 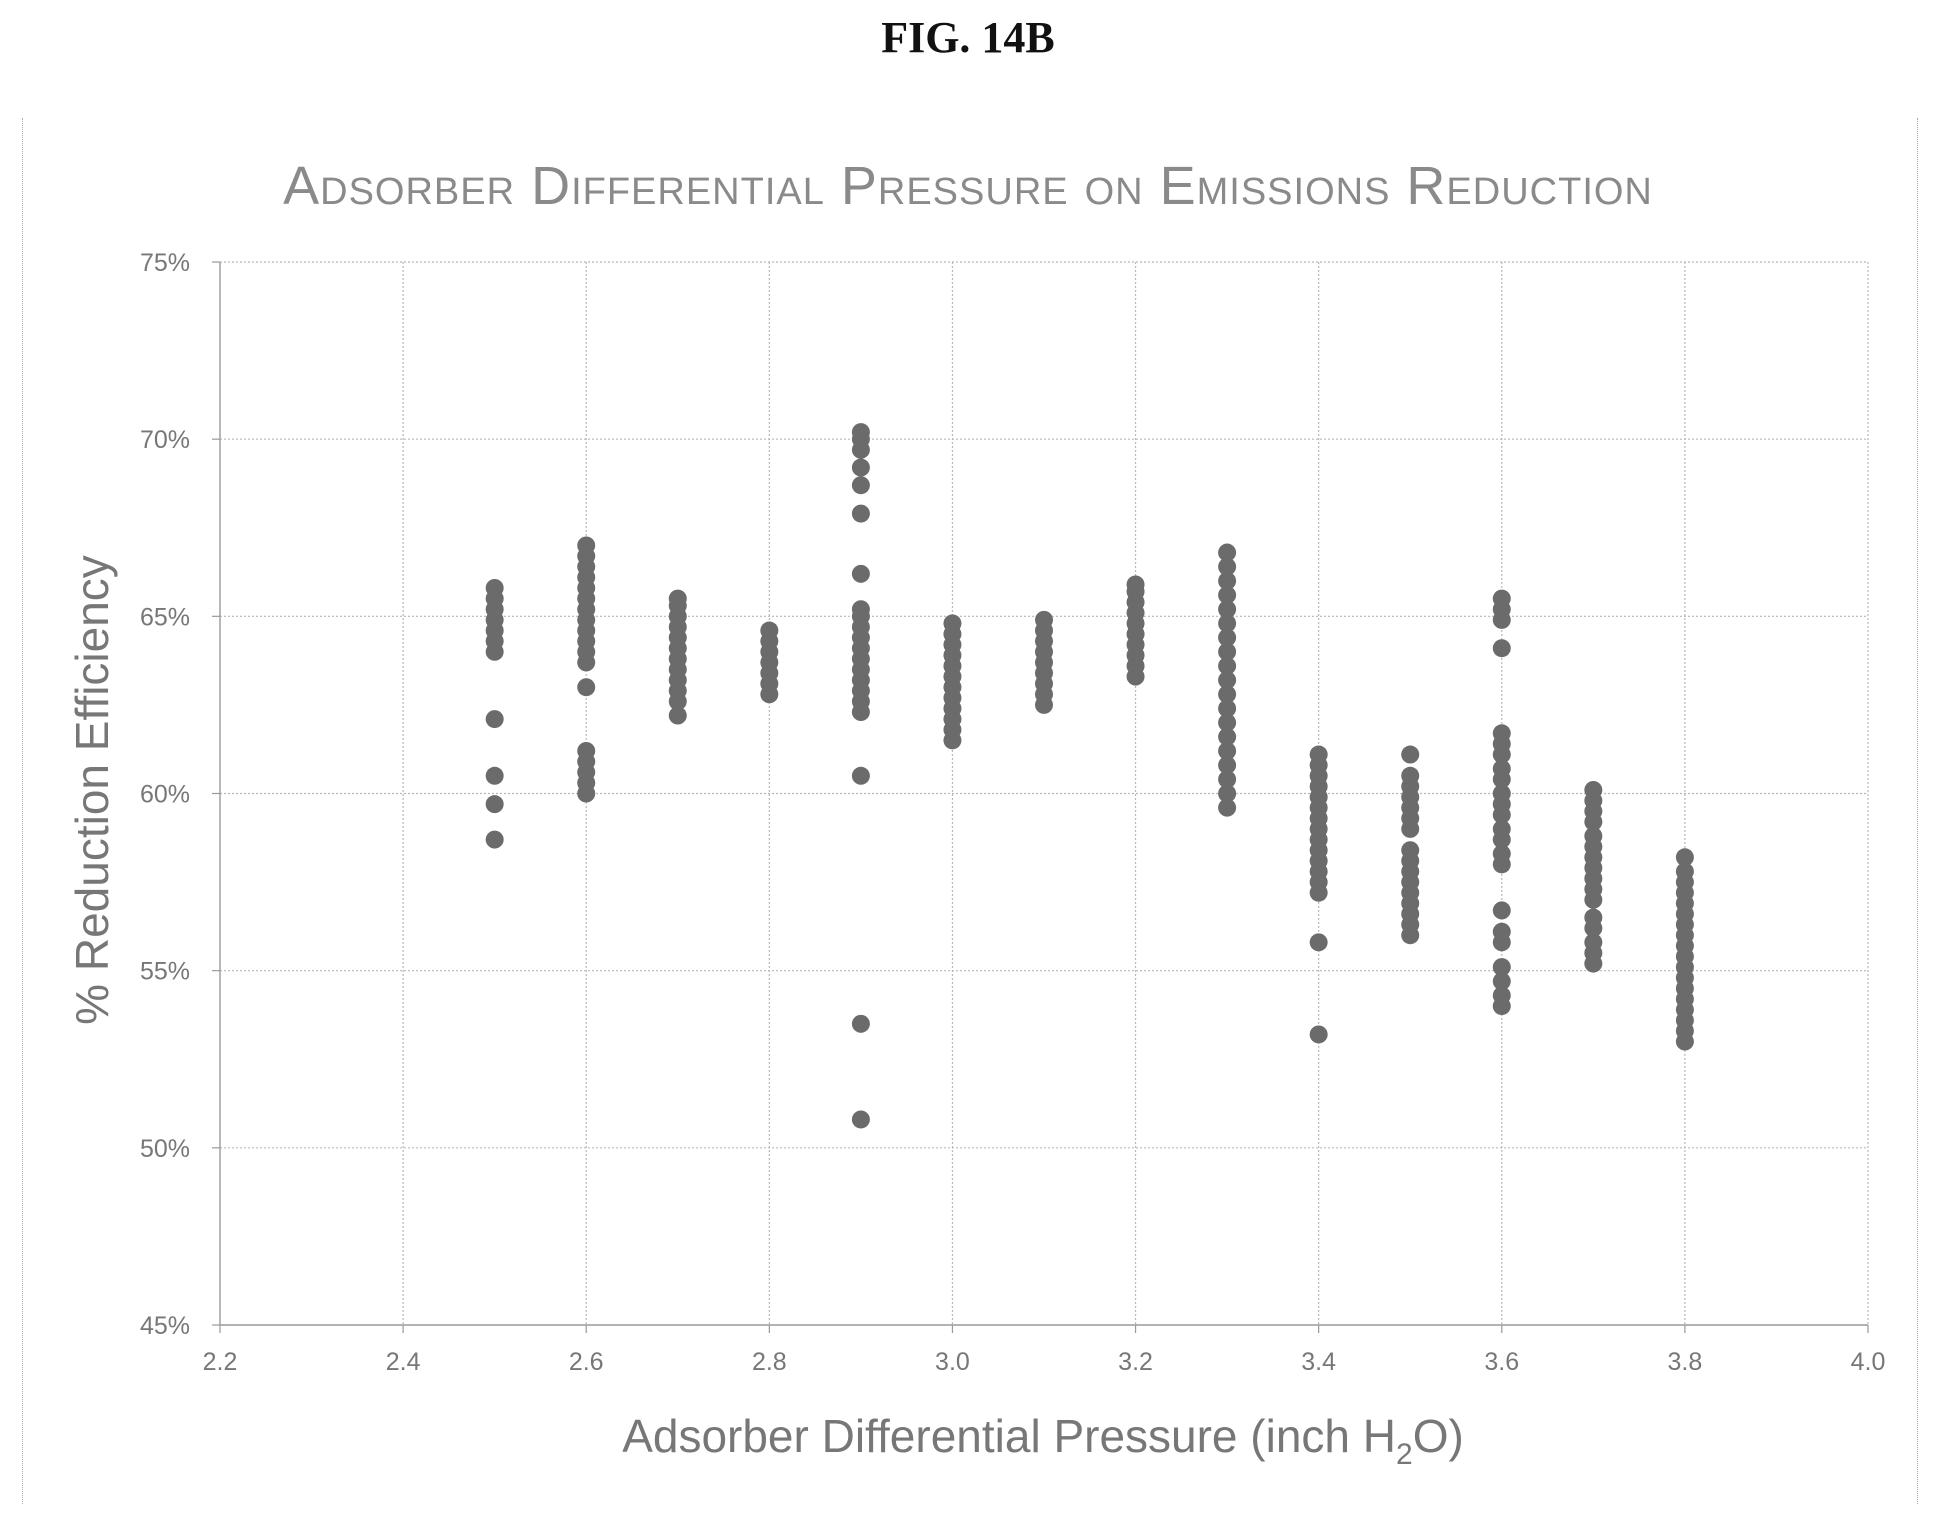 What do you see at coordinates (952, 1362) in the screenshot?
I see `x-tick-label: 3.0` at bounding box center [952, 1362].